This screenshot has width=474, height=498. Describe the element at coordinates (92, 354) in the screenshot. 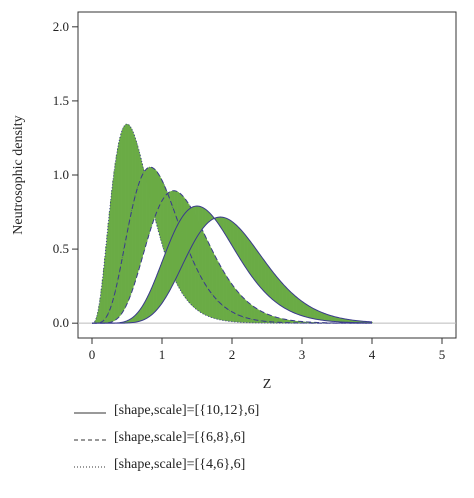

I see `x-tick-label: 0` at that location.